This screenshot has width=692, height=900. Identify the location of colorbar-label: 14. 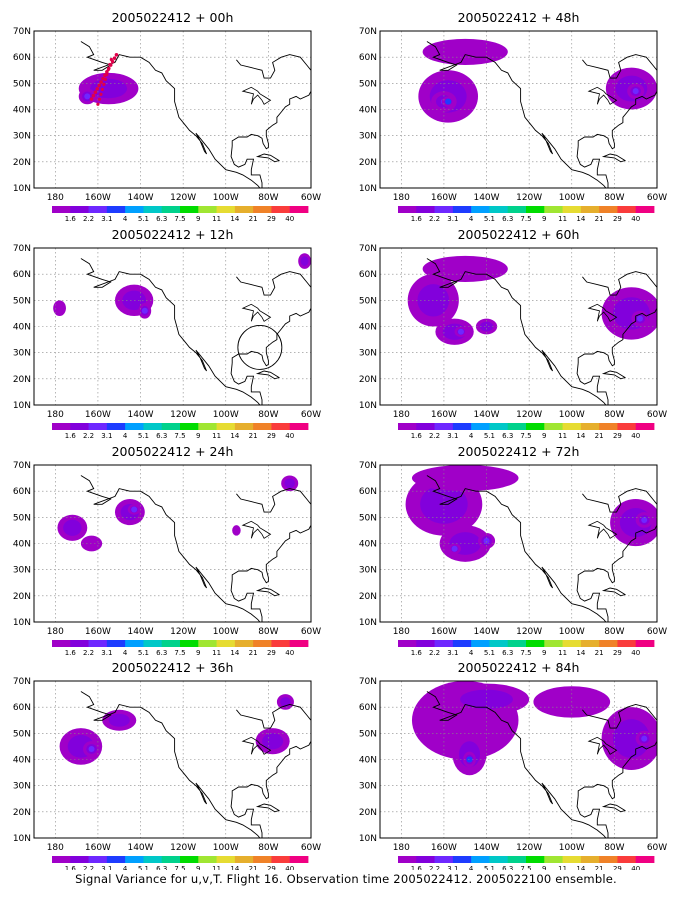
(580, 867).